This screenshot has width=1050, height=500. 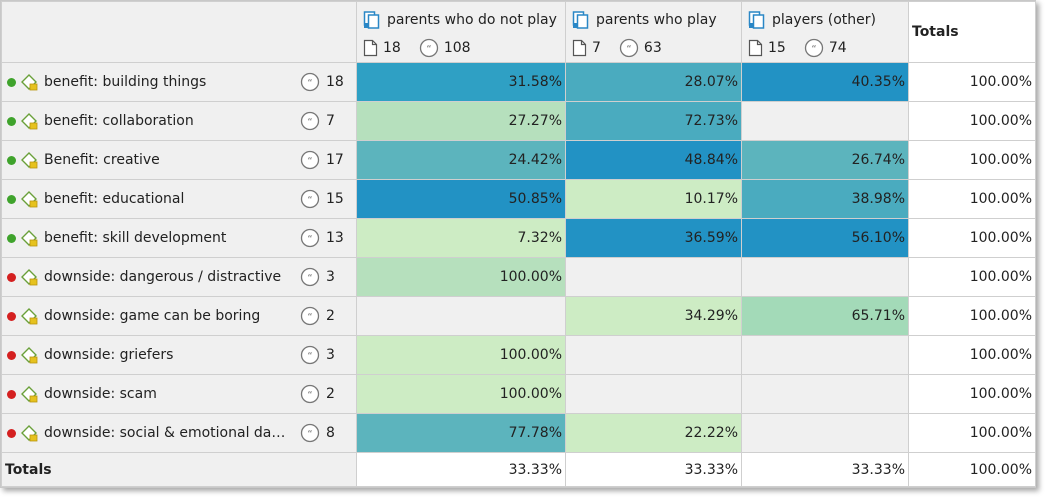 I want to click on quotation-count: 3, so click(x=330, y=355).